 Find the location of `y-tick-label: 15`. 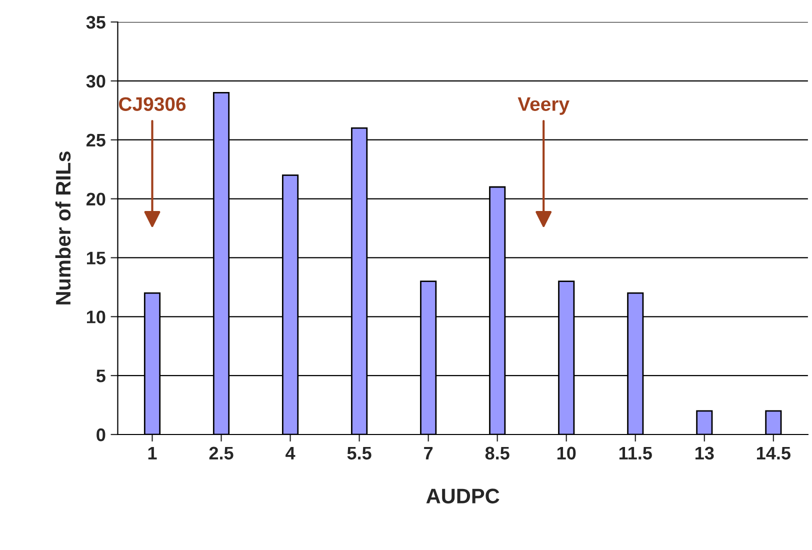

y-tick-label: 15 is located at coordinates (96, 258).